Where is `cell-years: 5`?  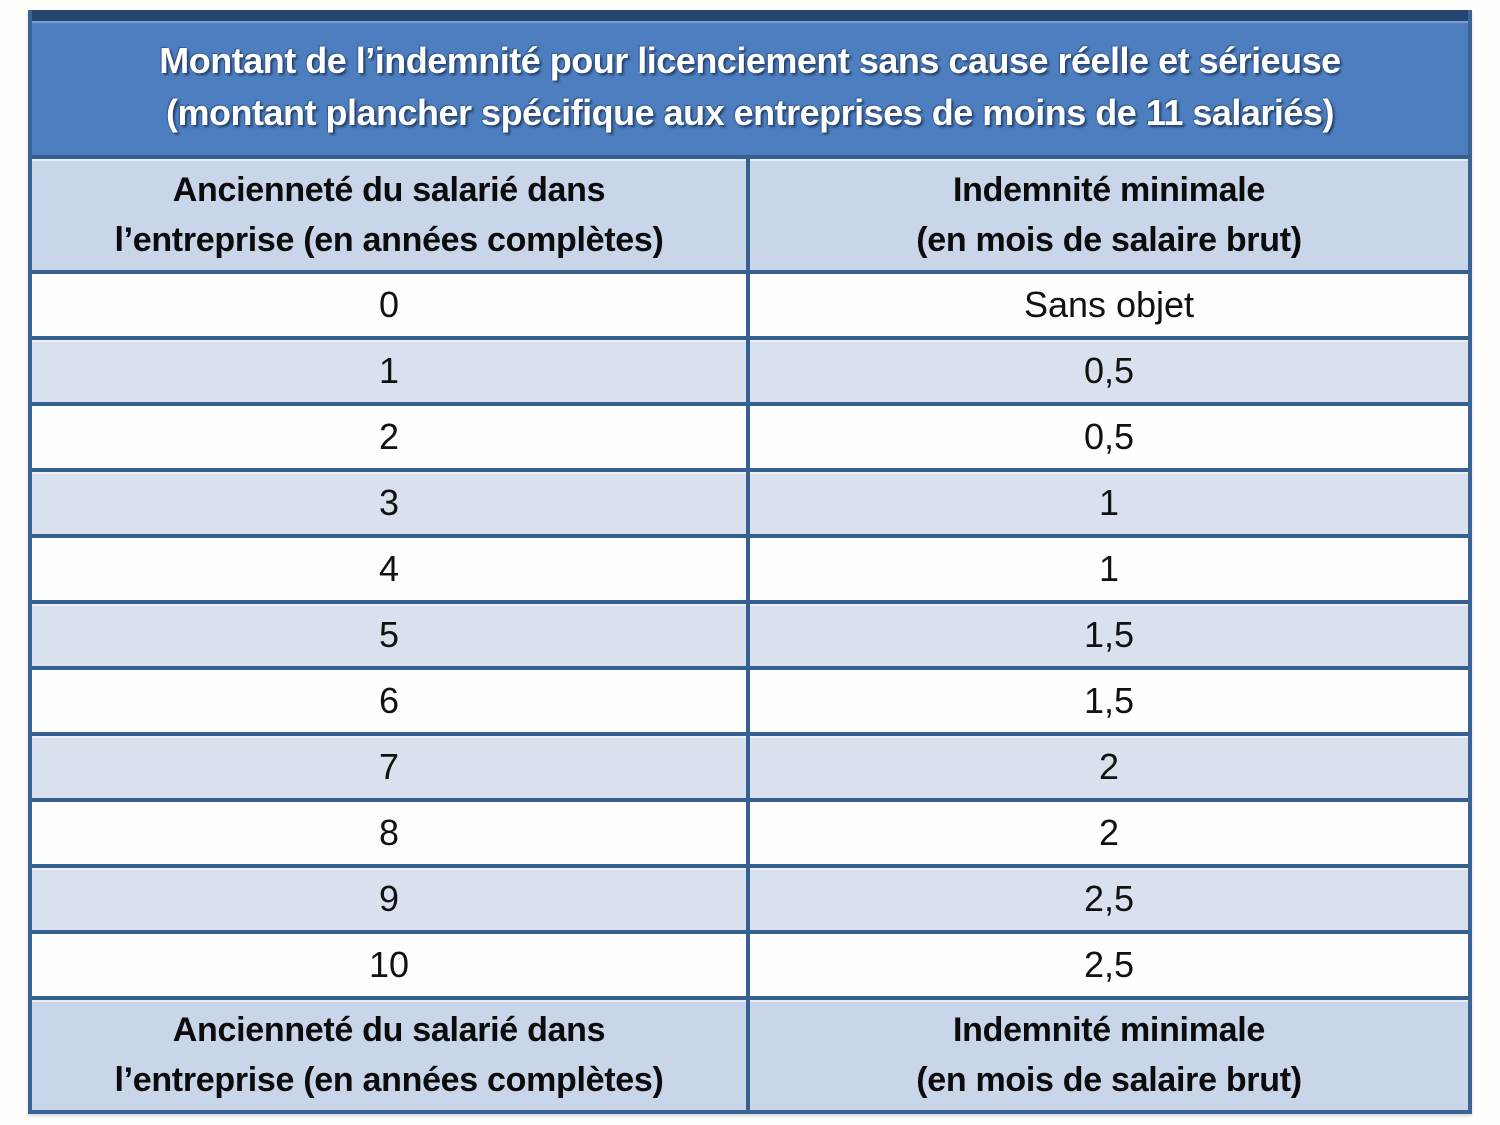 cell-years: 5 is located at coordinates (391, 635).